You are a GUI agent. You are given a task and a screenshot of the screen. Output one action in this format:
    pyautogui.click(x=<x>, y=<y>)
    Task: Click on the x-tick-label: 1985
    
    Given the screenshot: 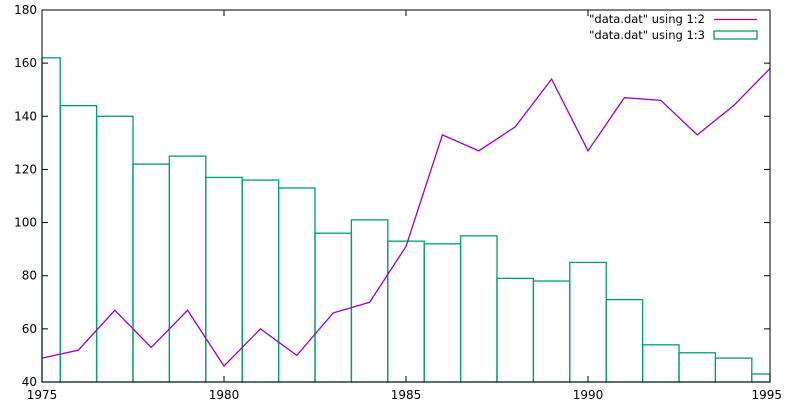 What is the action you would take?
    pyautogui.click(x=406, y=395)
    